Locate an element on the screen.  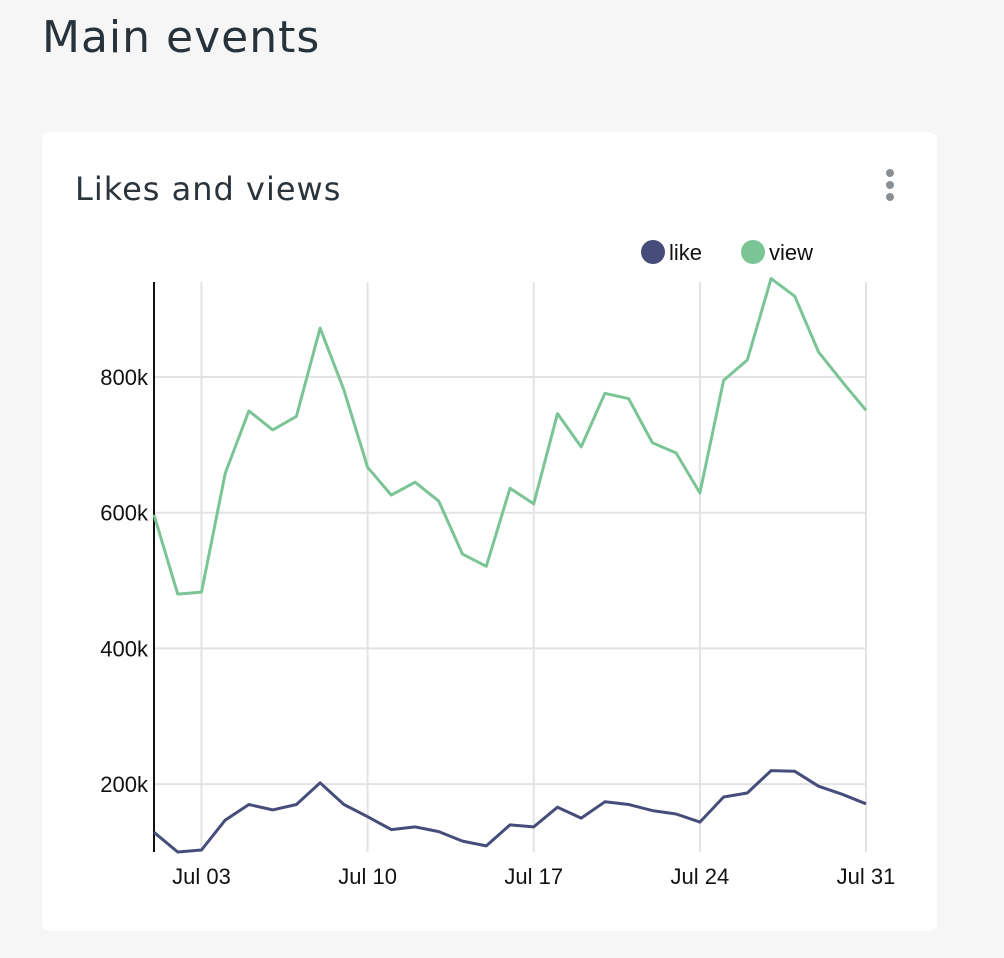
legend-marker-view is located at coordinates (753, 252).